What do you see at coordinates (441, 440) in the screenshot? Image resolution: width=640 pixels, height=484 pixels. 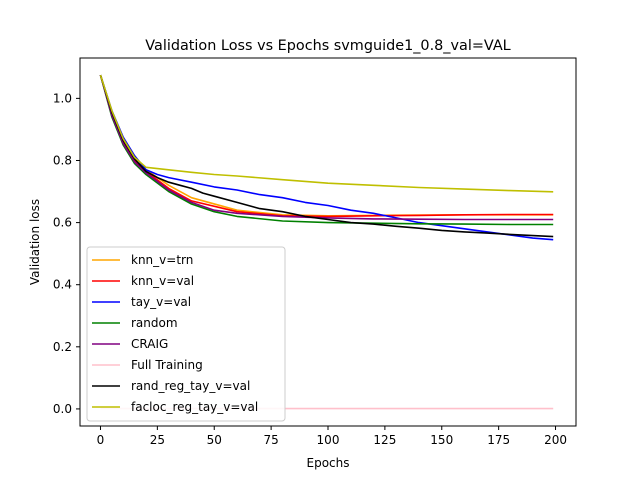 I see `x-tick-label: 150` at bounding box center [441, 440].